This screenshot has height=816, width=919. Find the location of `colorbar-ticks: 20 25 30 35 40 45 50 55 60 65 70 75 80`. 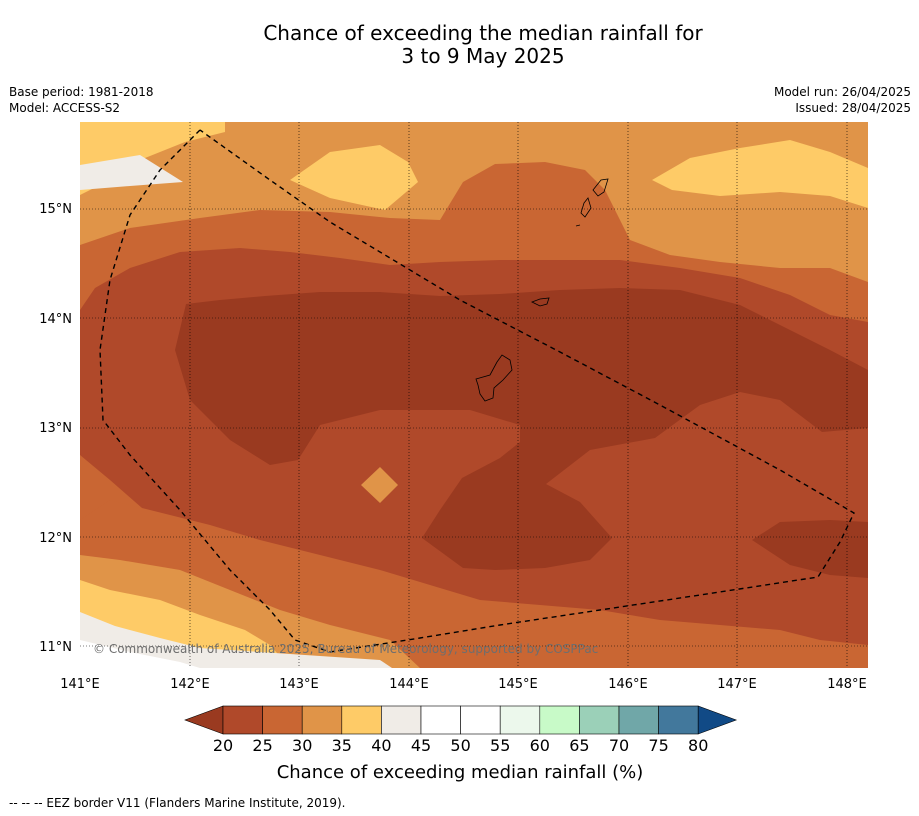

colorbar-ticks: 20 25 30 35 40 45 50 55 60 65 70 75 80 is located at coordinates (461, 745).